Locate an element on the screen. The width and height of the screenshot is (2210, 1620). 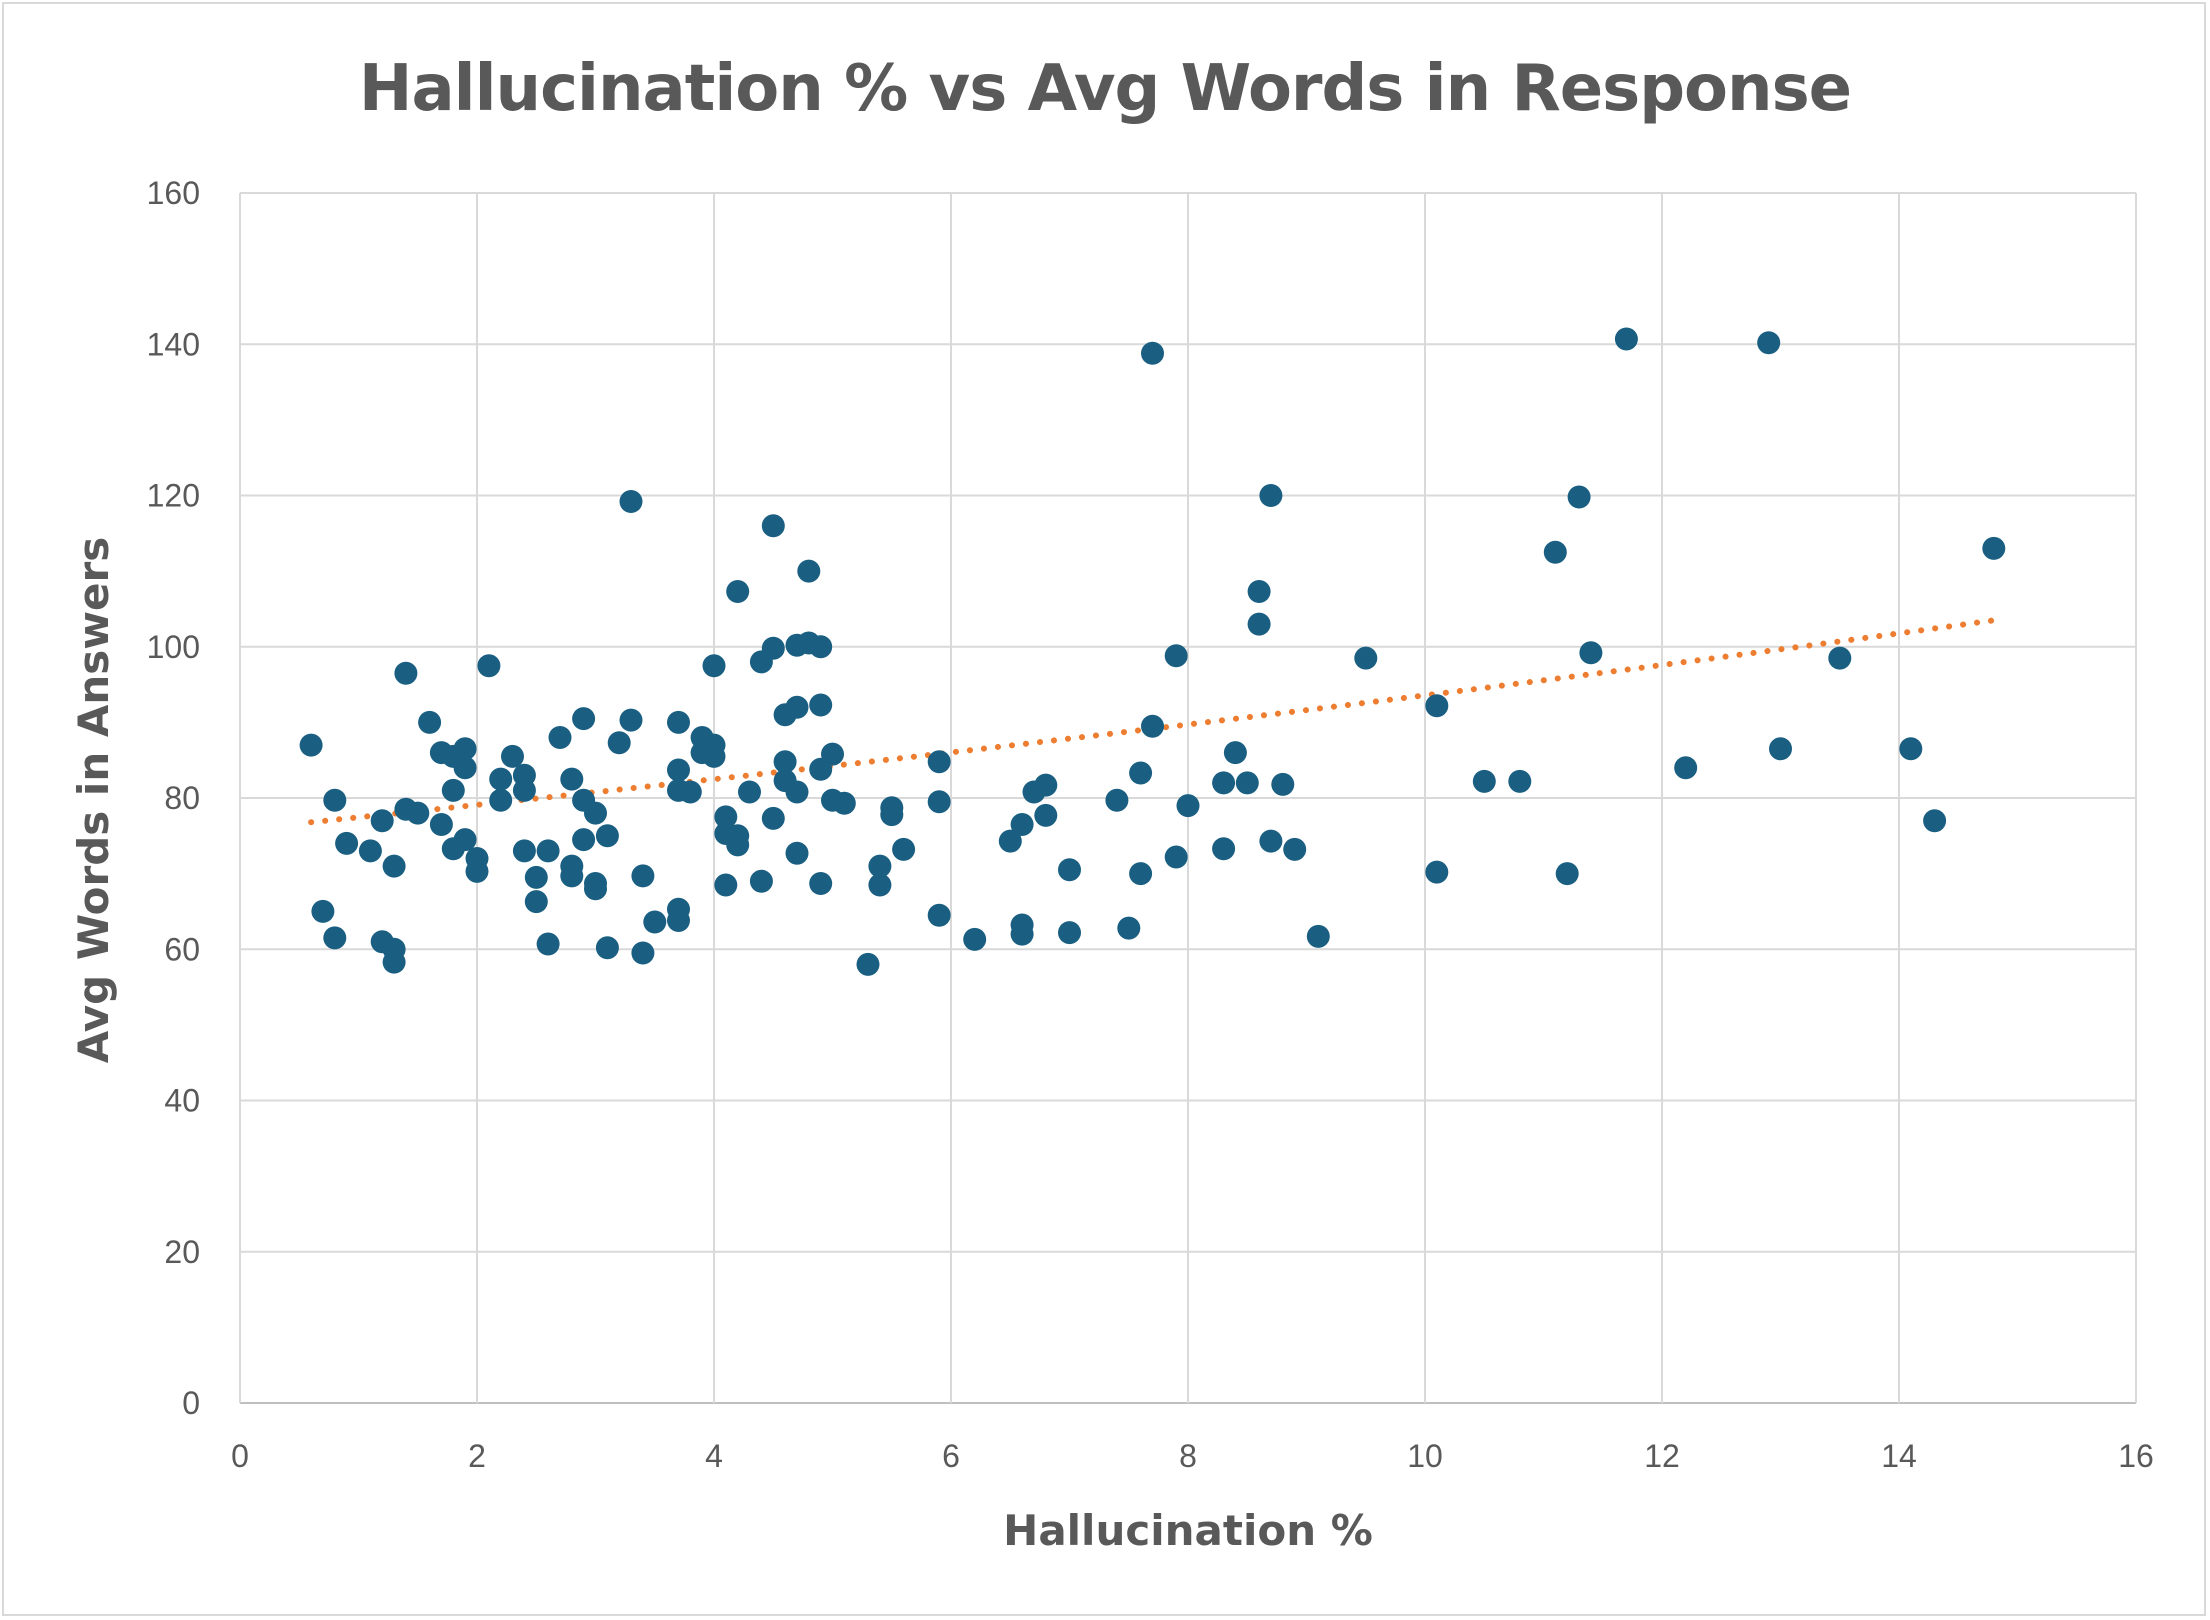
x-tick-label: 2 is located at coordinates (477, 1456).